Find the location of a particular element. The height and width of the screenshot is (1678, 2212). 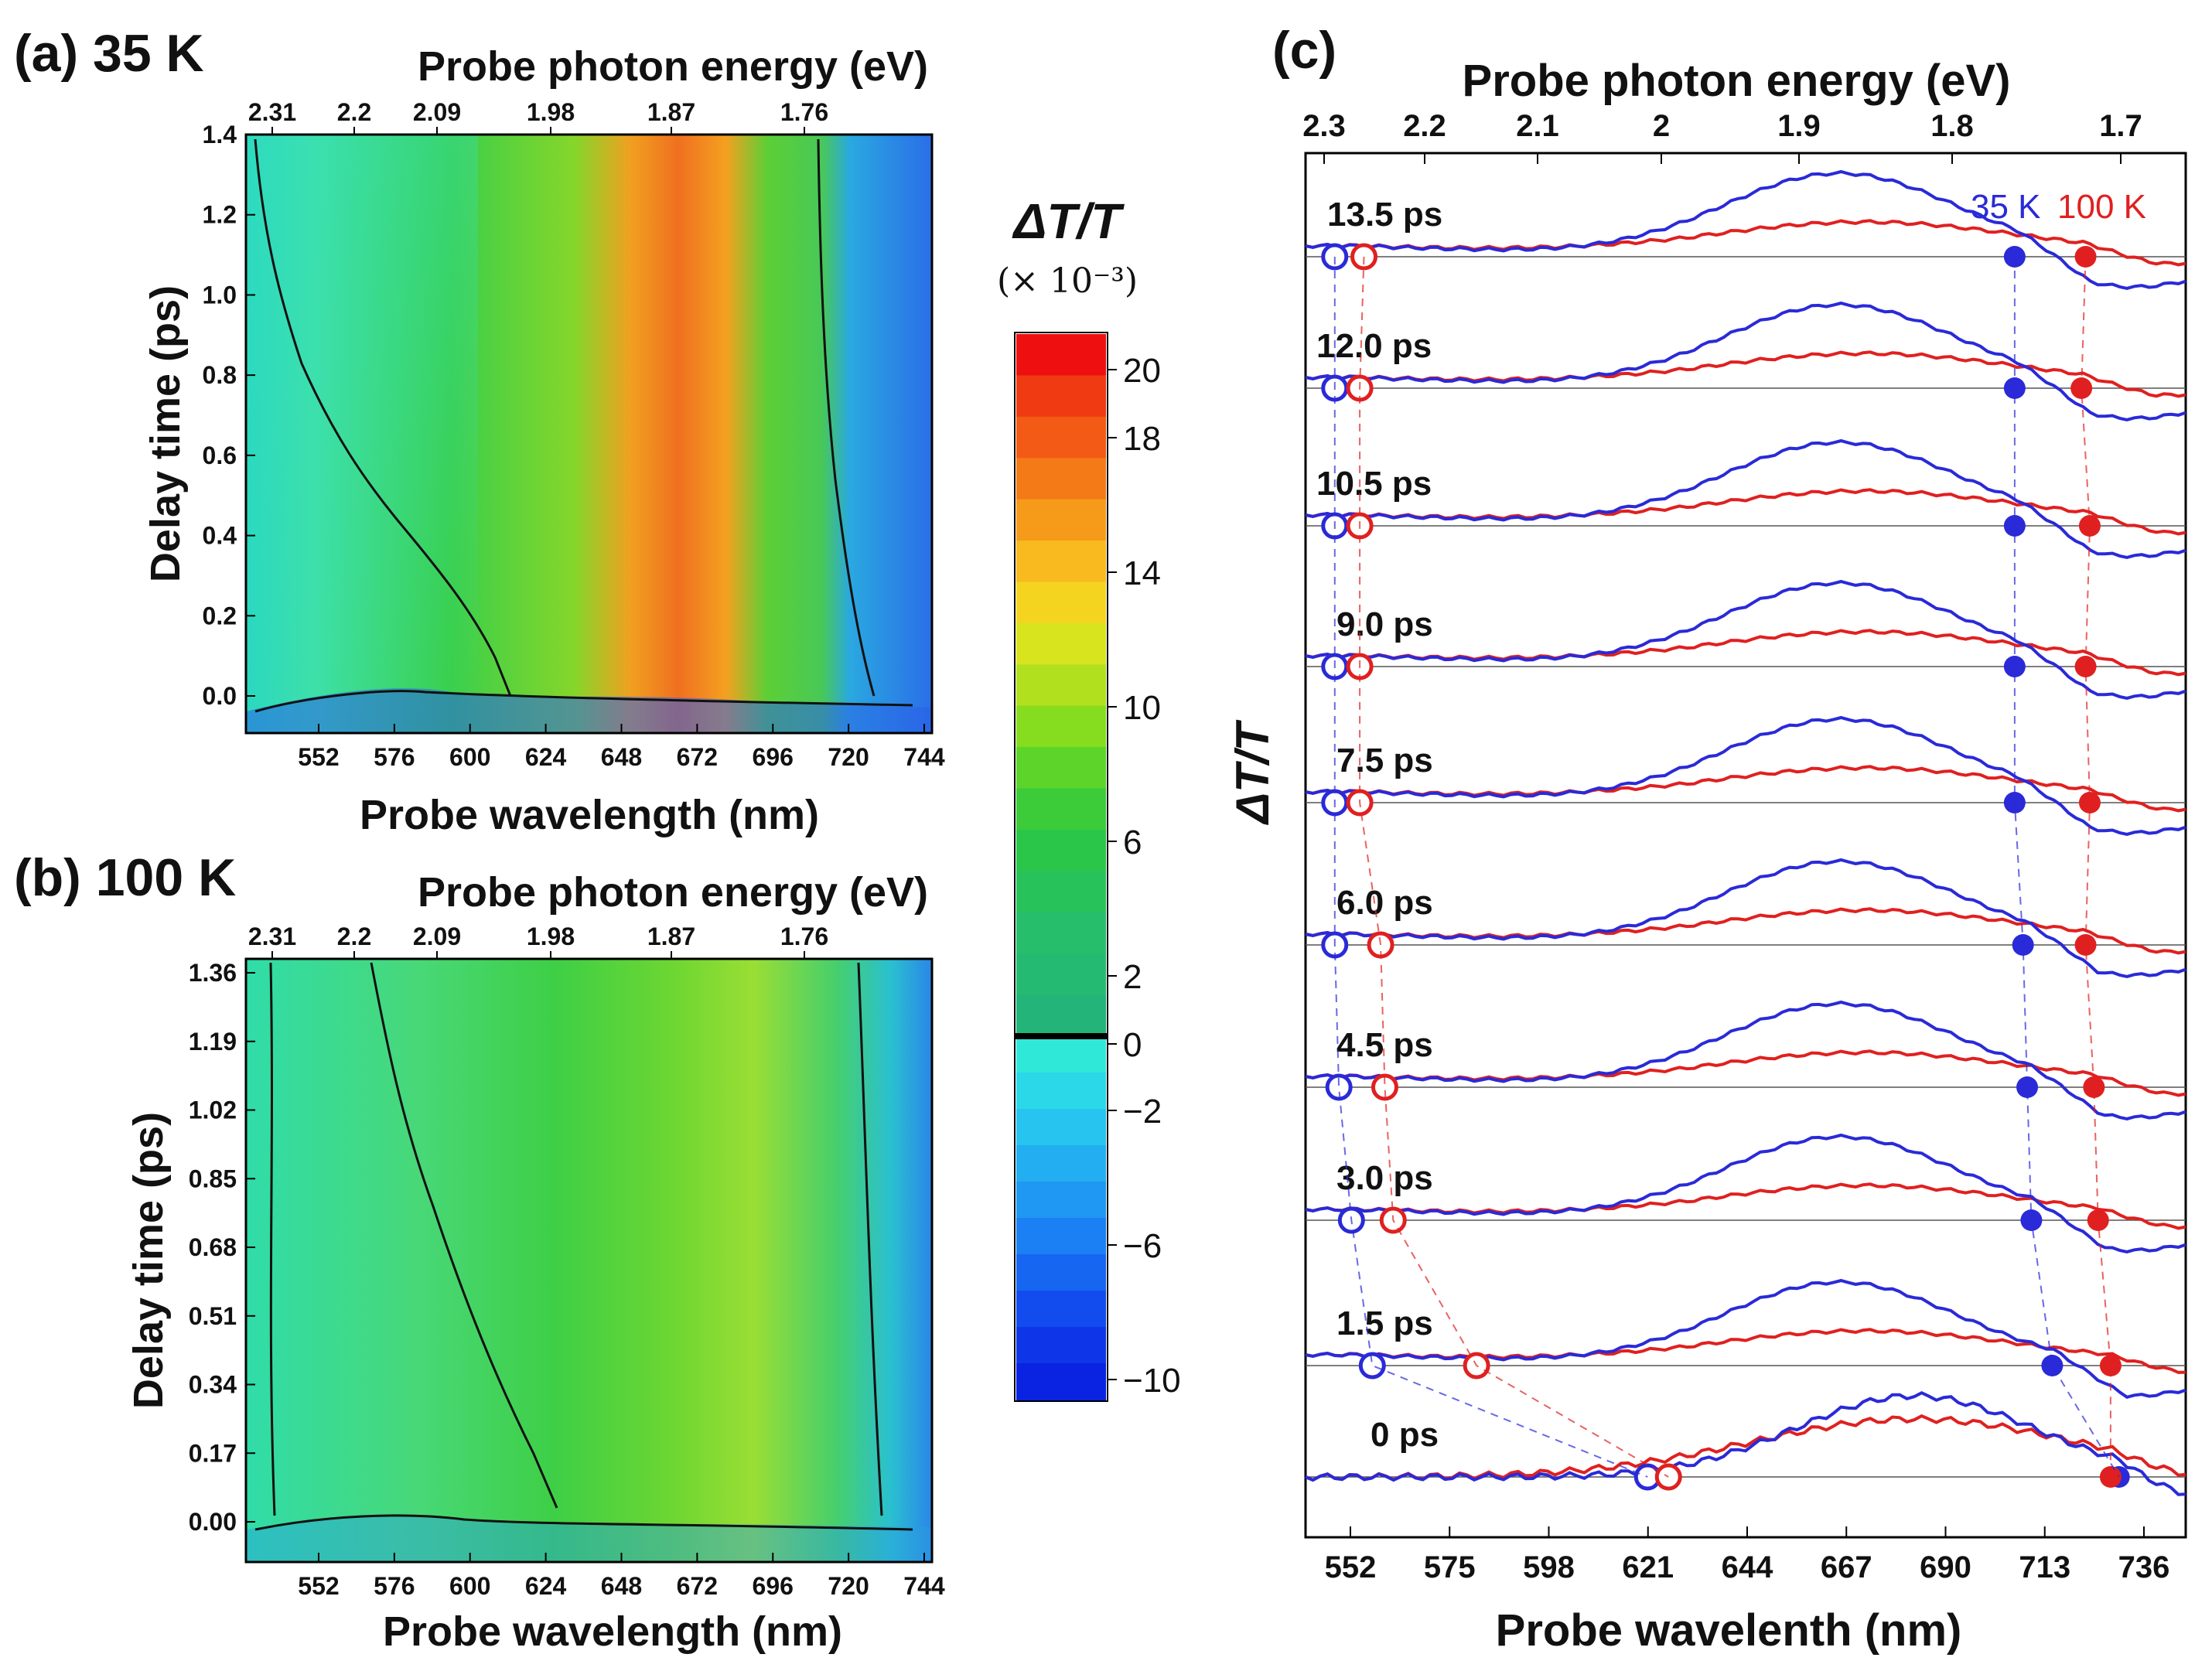

trace-delay-label: 9.0 ps is located at coordinates (1384, 624).